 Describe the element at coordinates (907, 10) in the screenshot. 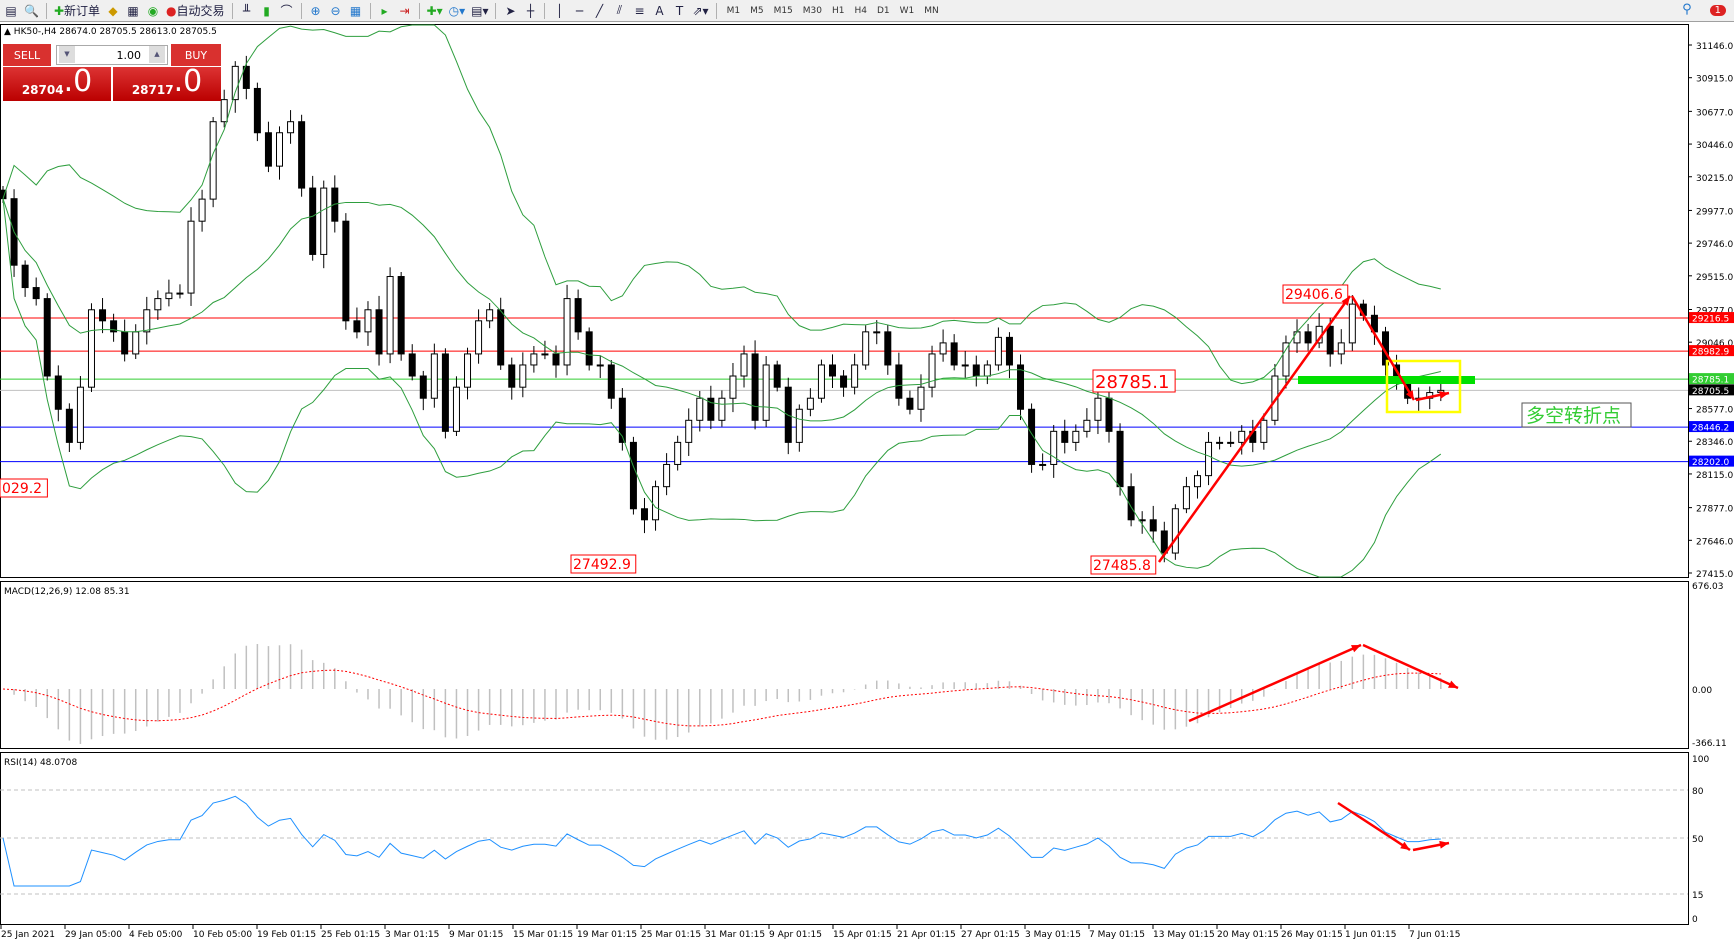

I see `timeframe-W1: W1` at that location.